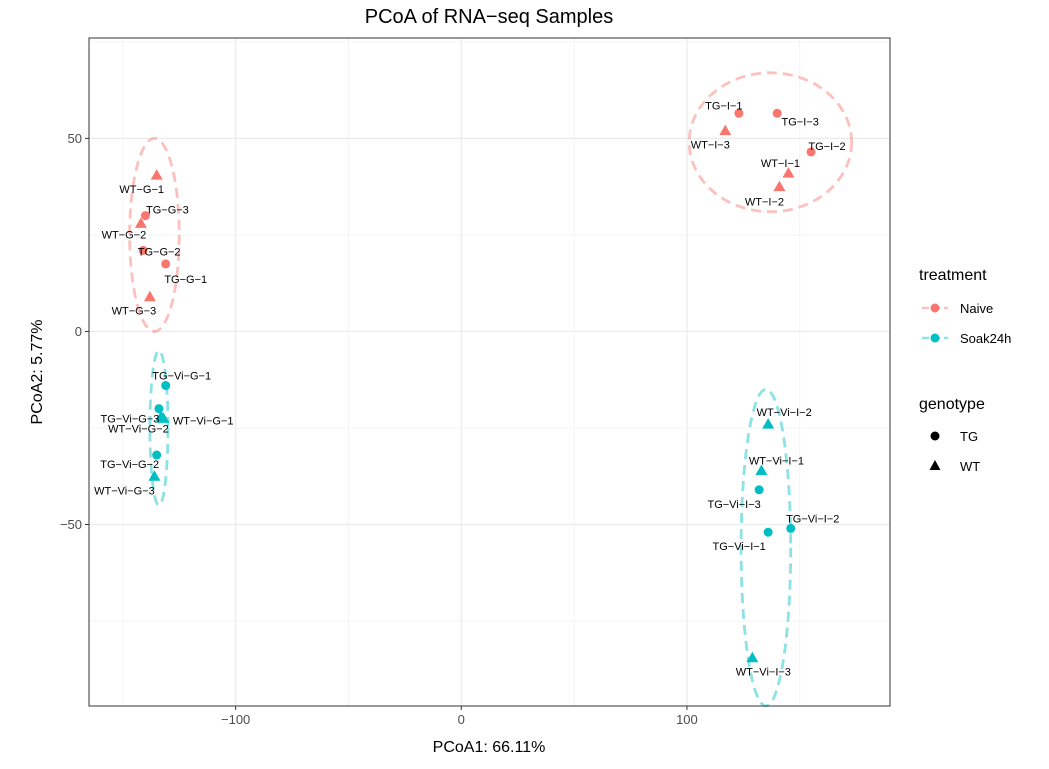  Describe the element at coordinates (167, 211) in the screenshot. I see `label-tg-g-3: TG−G−3` at that location.